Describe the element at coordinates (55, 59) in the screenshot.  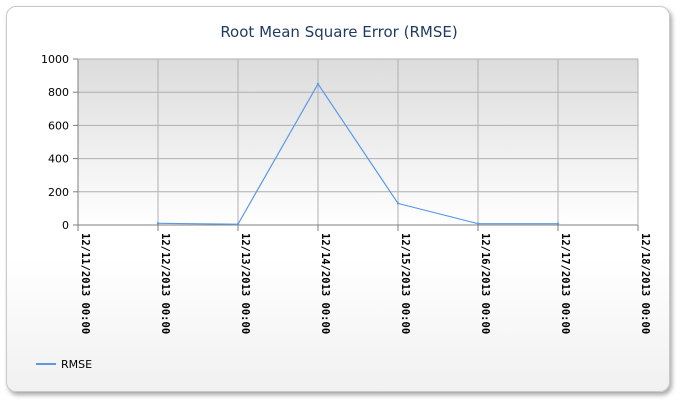
I see `y-tick-label: 1000` at that location.